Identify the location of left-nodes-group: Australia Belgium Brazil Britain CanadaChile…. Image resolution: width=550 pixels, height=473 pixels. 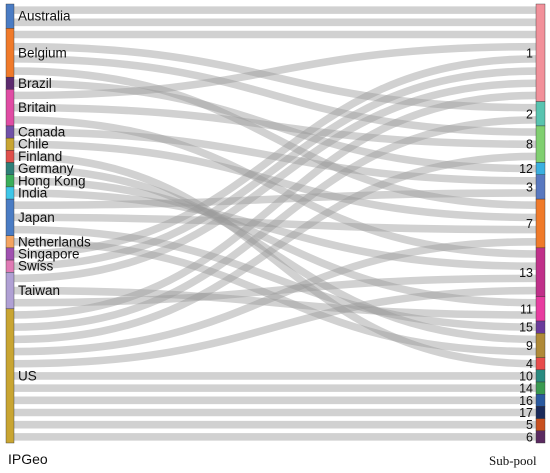
(48, 223).